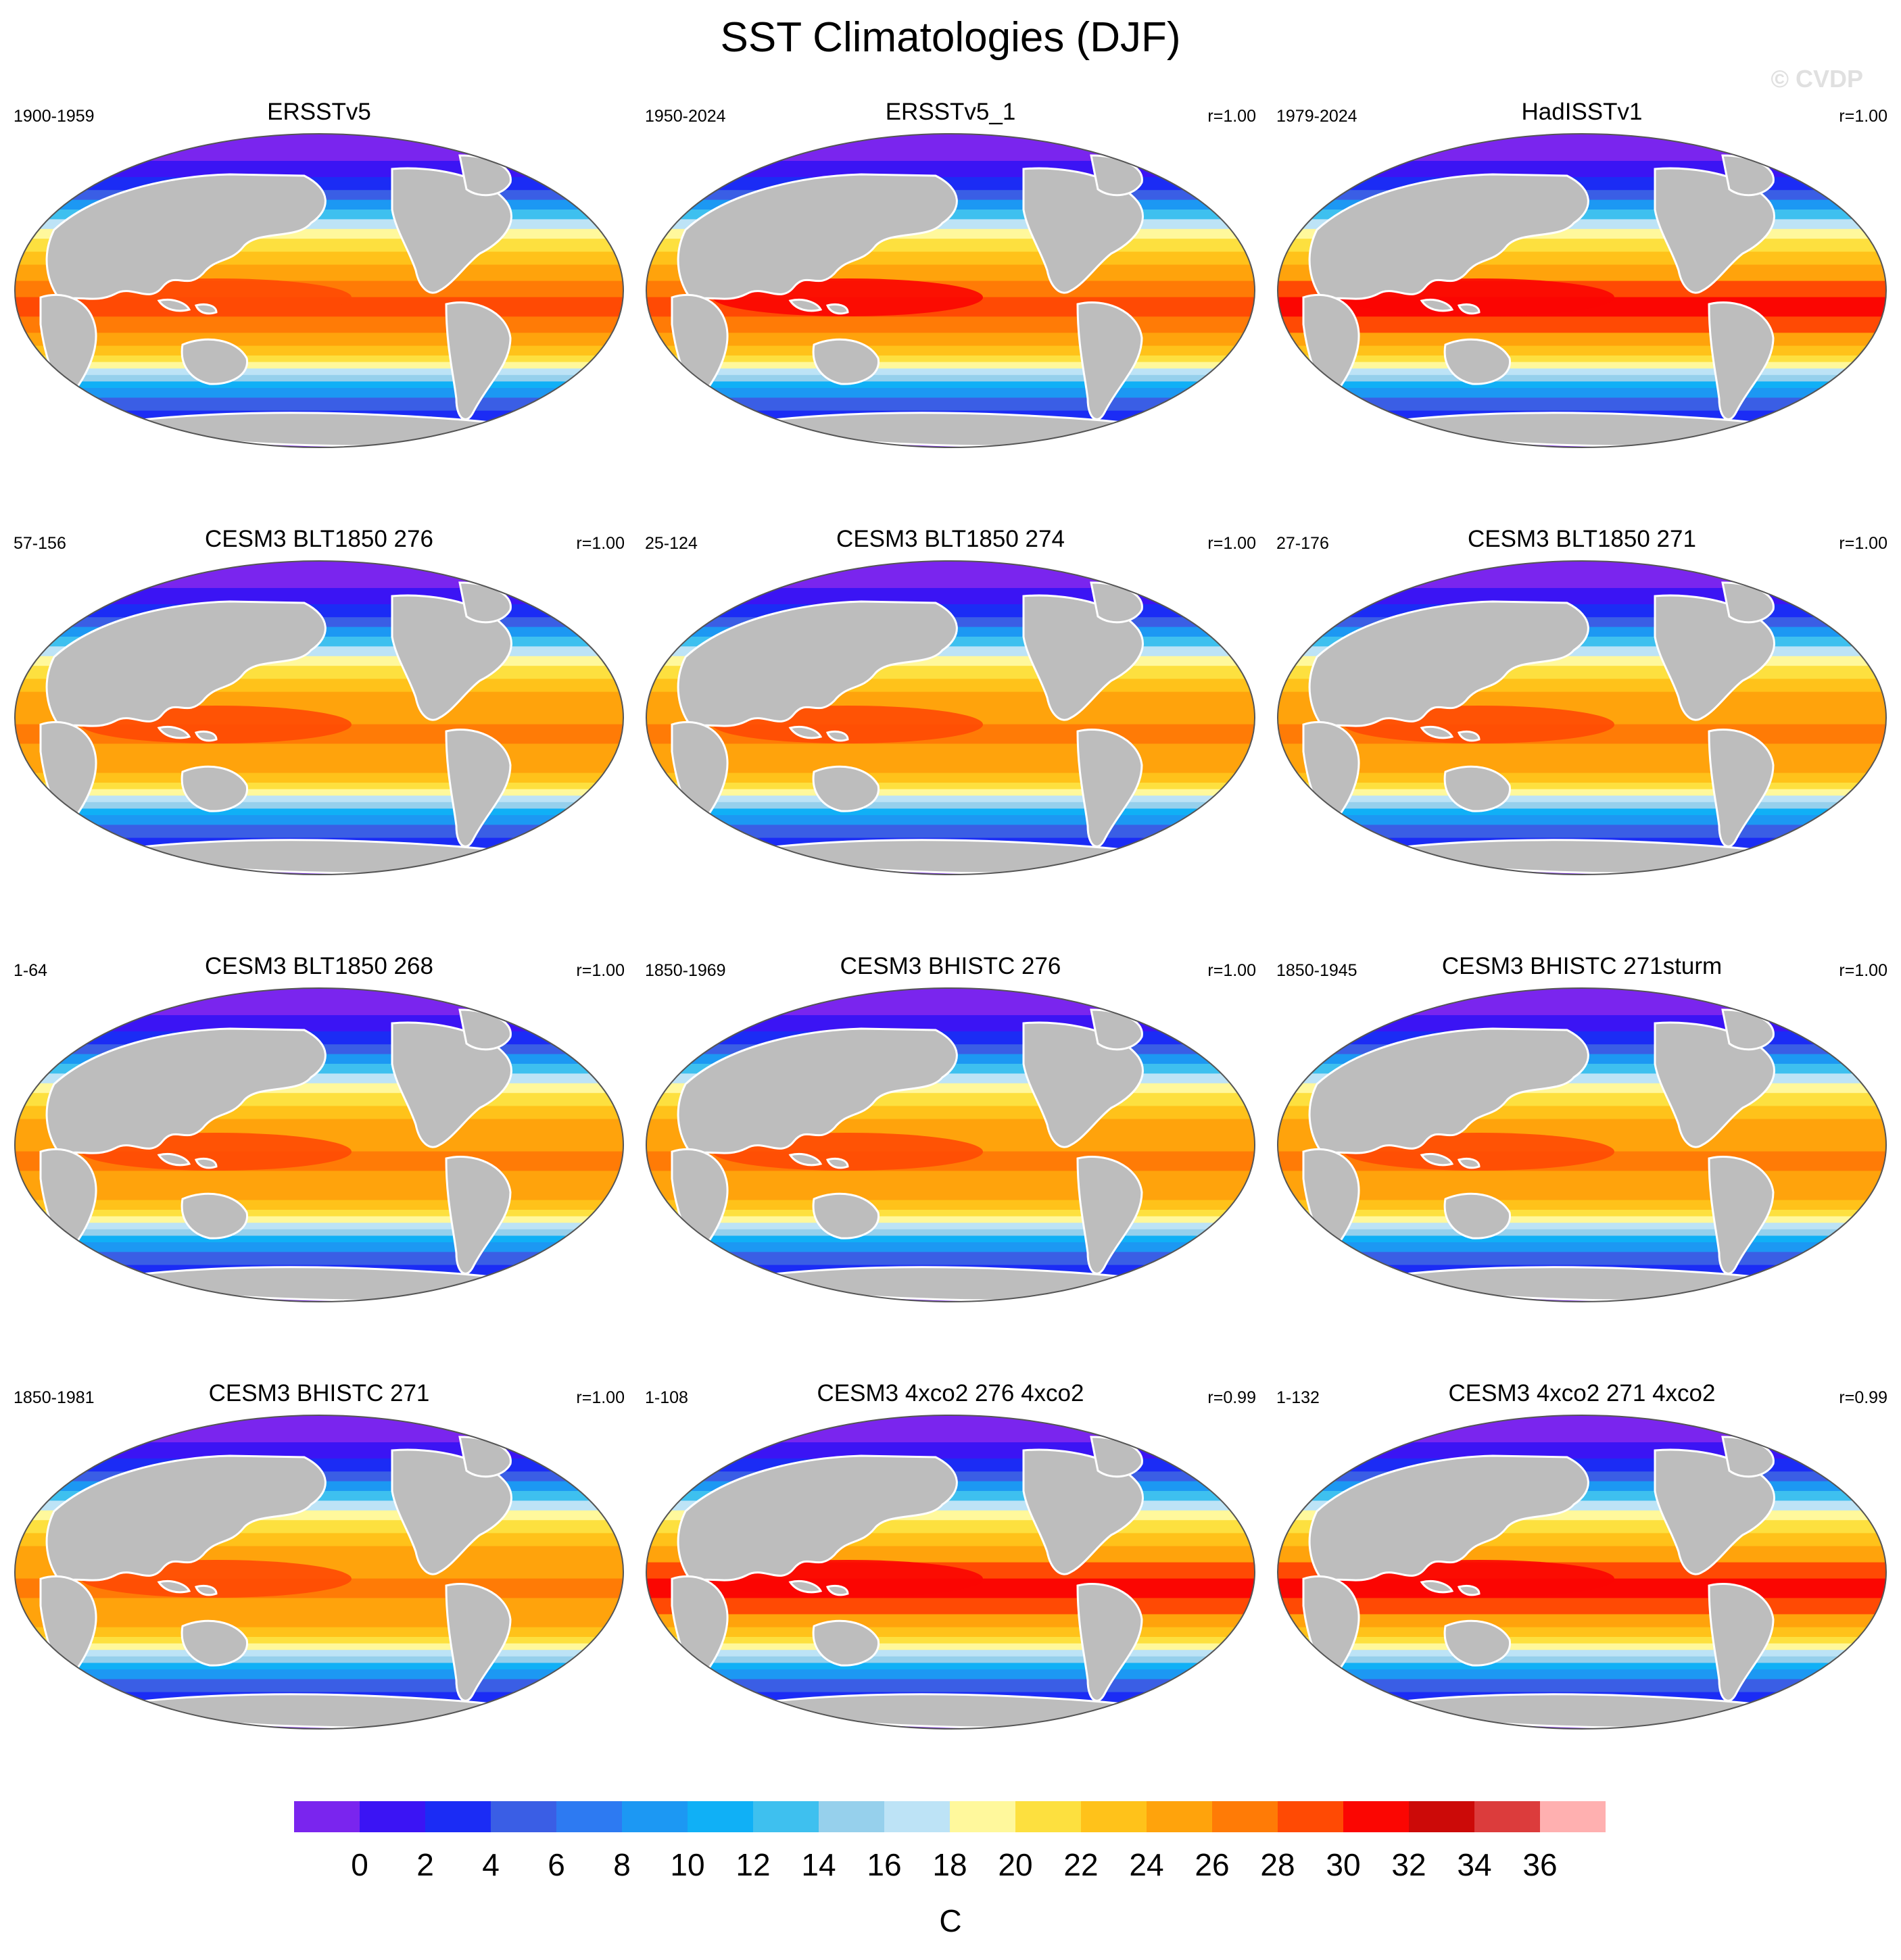 This screenshot has width=1901, height=1960. I want to click on colorbar-unit: C, so click(950, 1921).